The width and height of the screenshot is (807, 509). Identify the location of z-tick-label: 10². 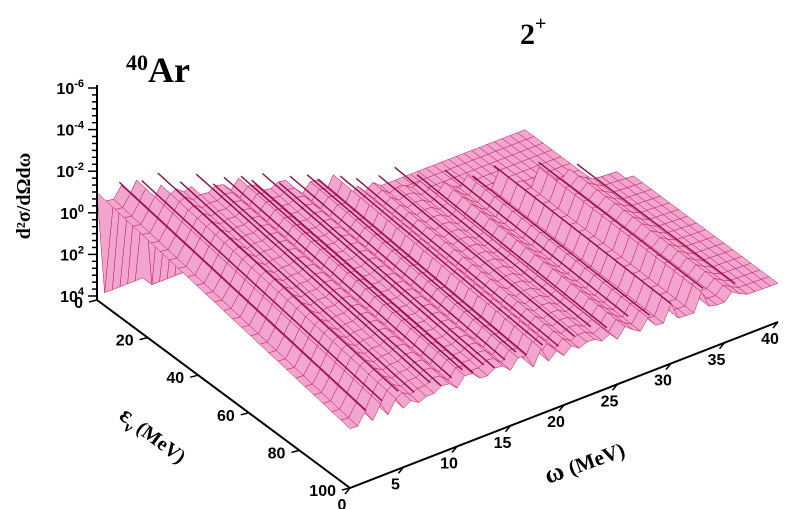
(72, 254).